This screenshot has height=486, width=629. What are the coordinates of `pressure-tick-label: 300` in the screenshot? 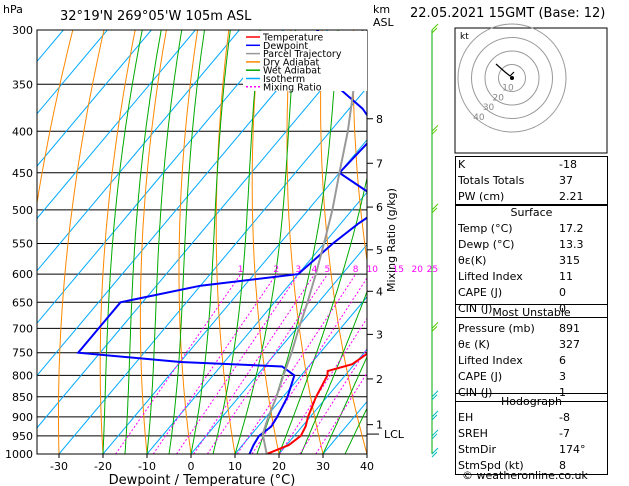 It's located at (22, 30).